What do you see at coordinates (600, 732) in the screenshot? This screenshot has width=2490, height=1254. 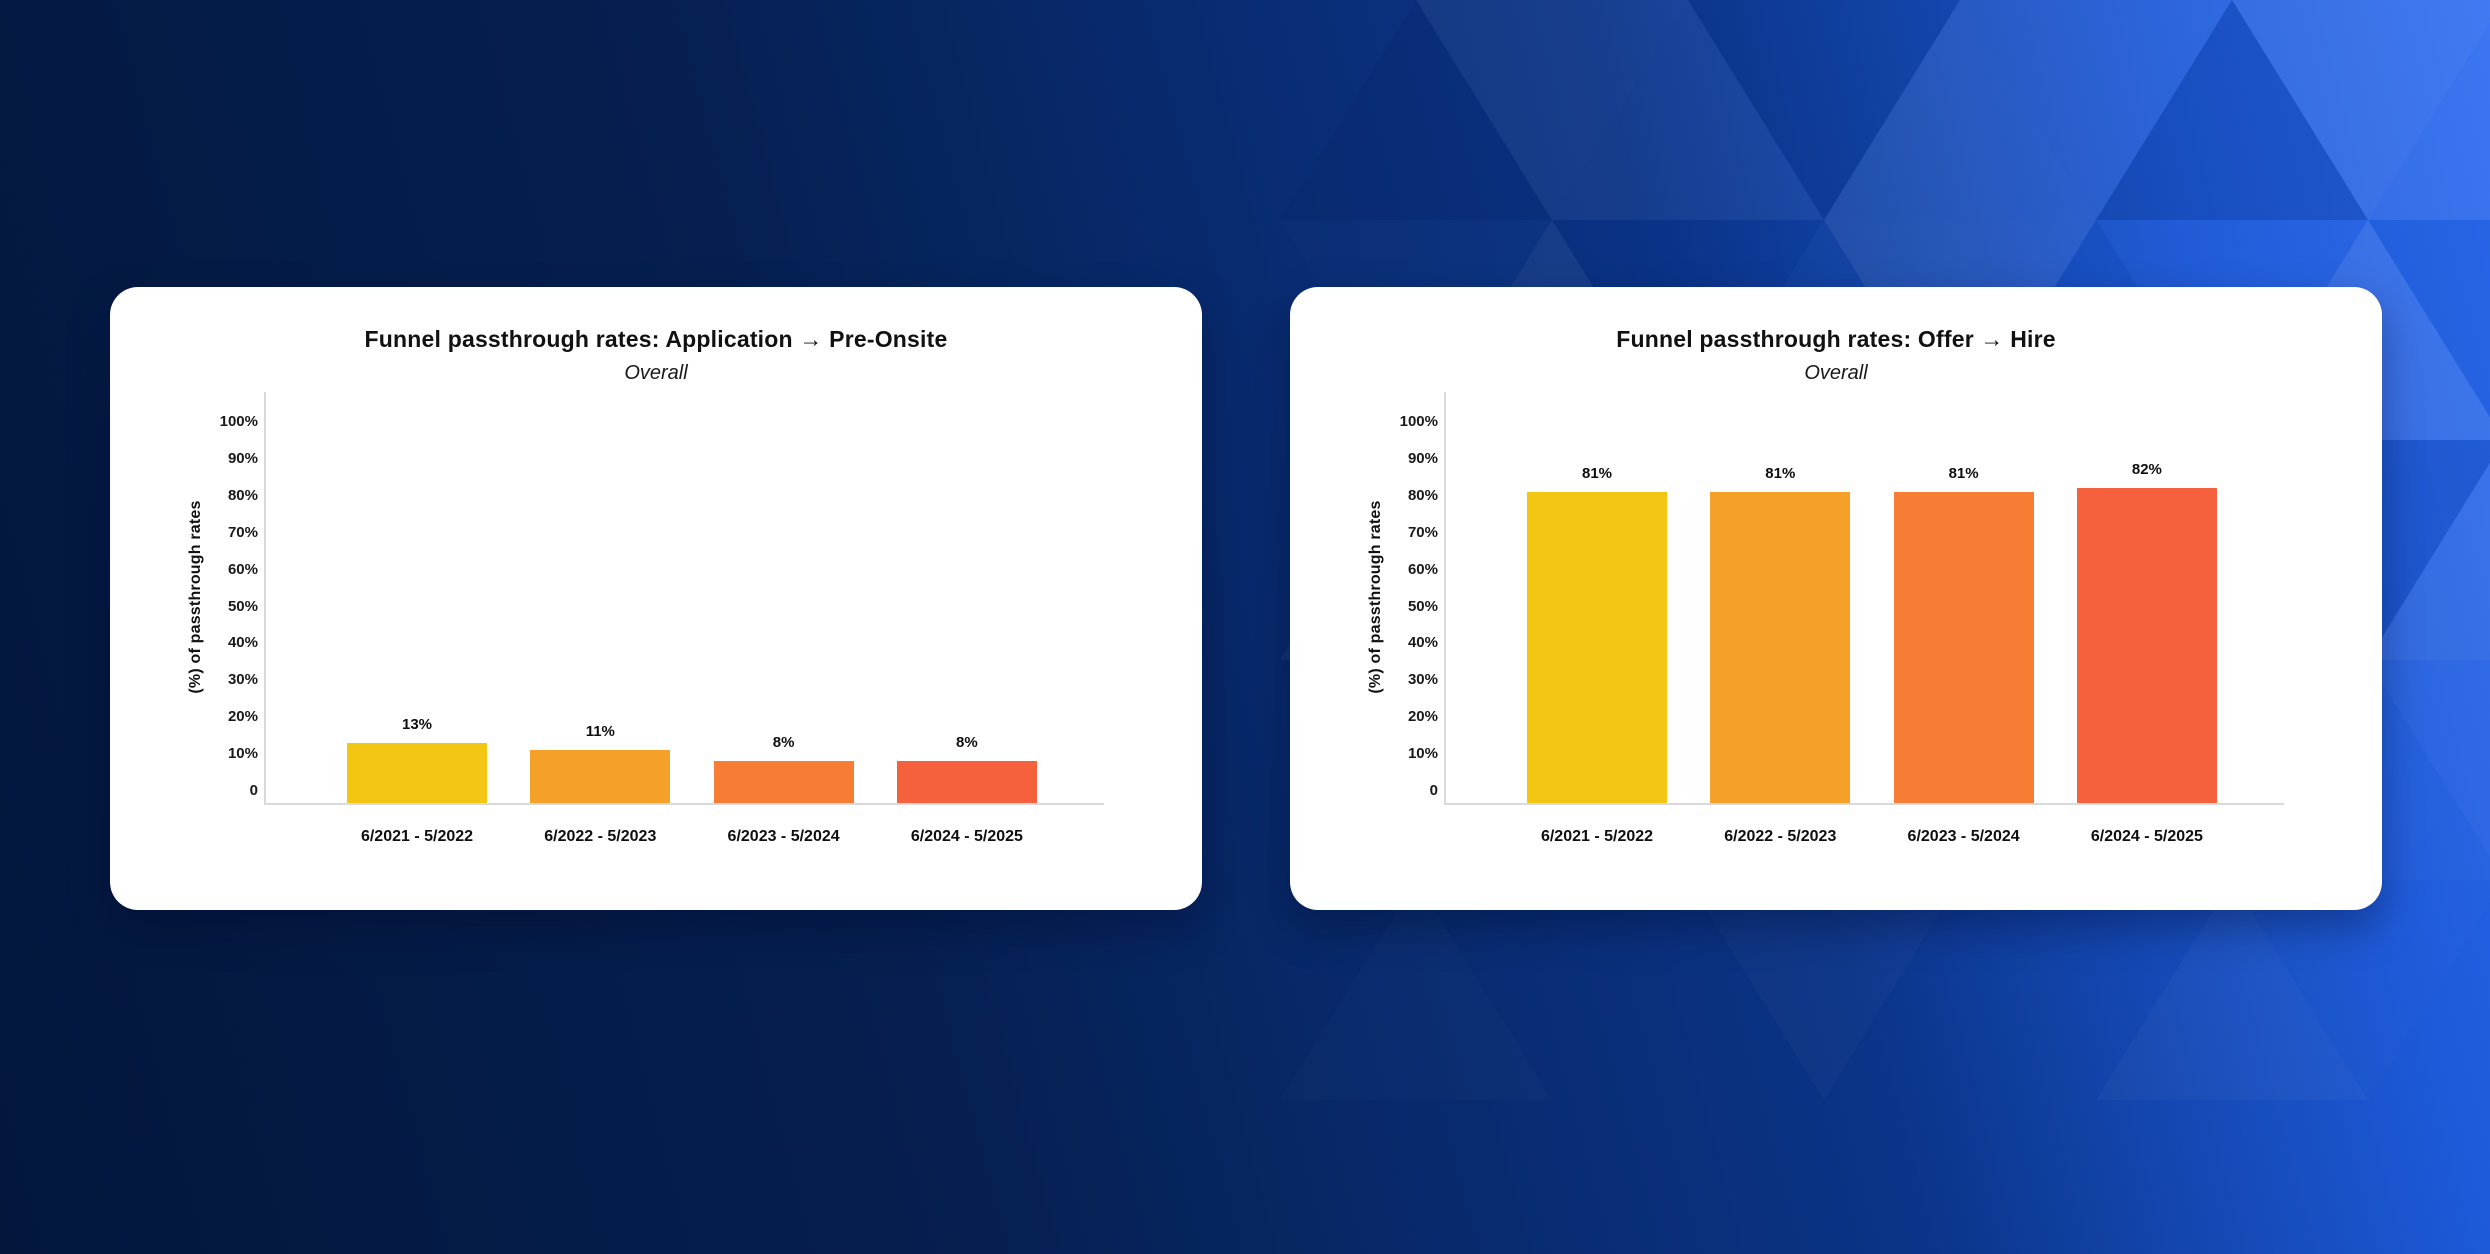 I see `bar-value-label: 11%` at bounding box center [600, 732].